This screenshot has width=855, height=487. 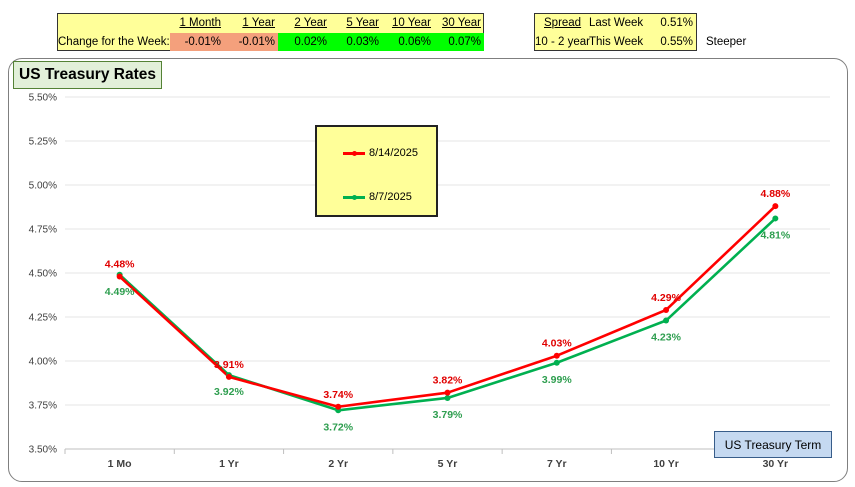 What do you see at coordinates (114, 42) in the screenshot?
I see `change-row-label: Change for the Week:` at bounding box center [114, 42].